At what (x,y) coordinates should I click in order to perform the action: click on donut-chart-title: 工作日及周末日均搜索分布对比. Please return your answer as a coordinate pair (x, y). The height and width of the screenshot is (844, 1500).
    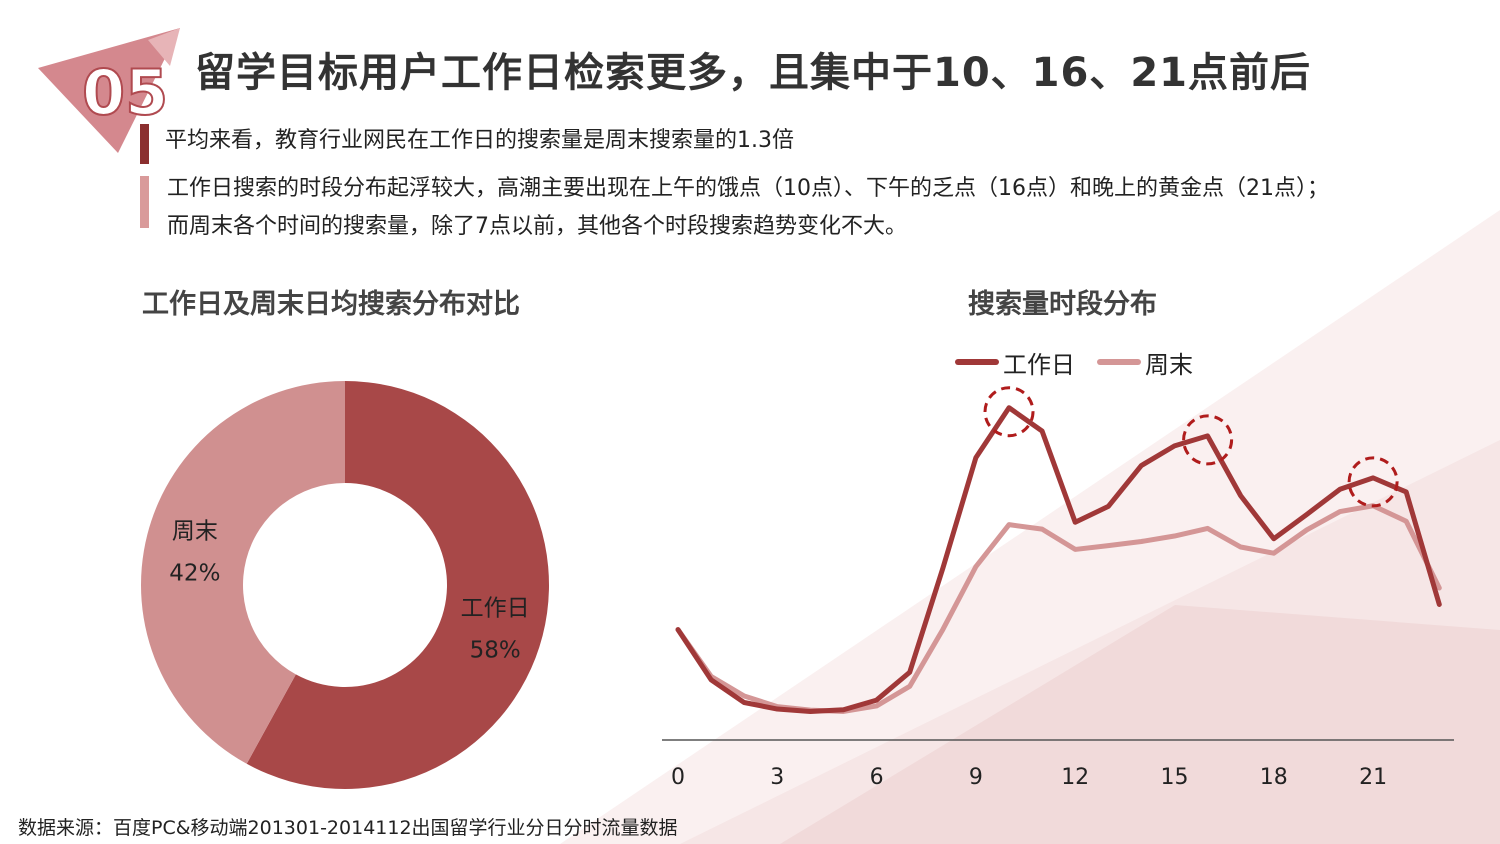
    Looking at the image, I should click on (331, 304).